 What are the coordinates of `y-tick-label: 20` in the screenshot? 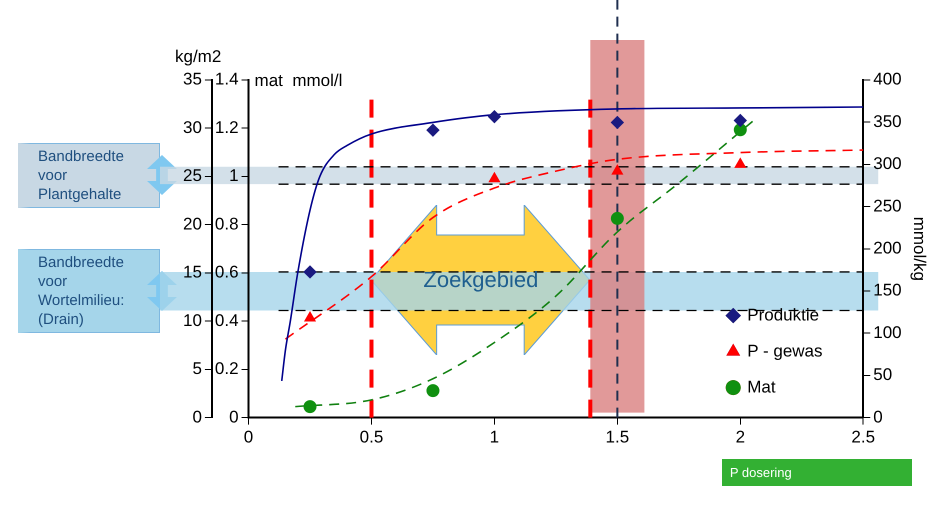 It's located at (192, 224).